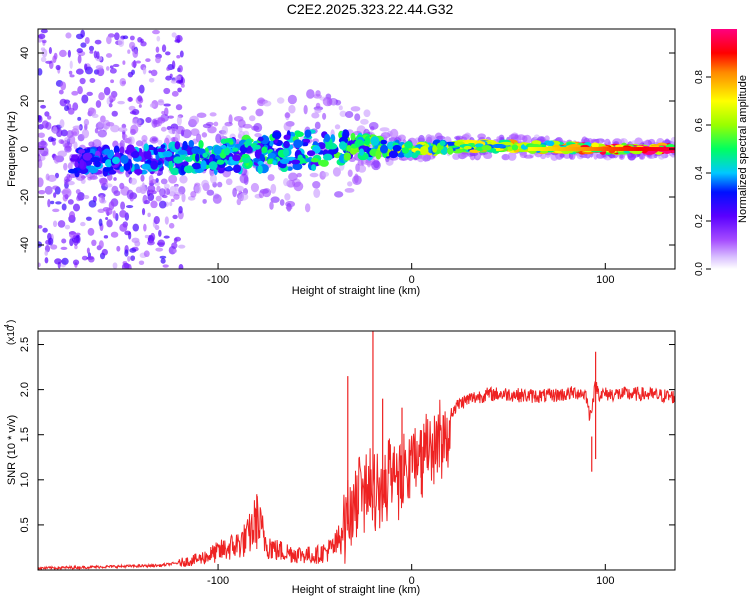 The height and width of the screenshot is (600, 750). I want to click on colorbar-ticks: 0.0 0.2 0.4 0.6 0.8, so click(702, 173).